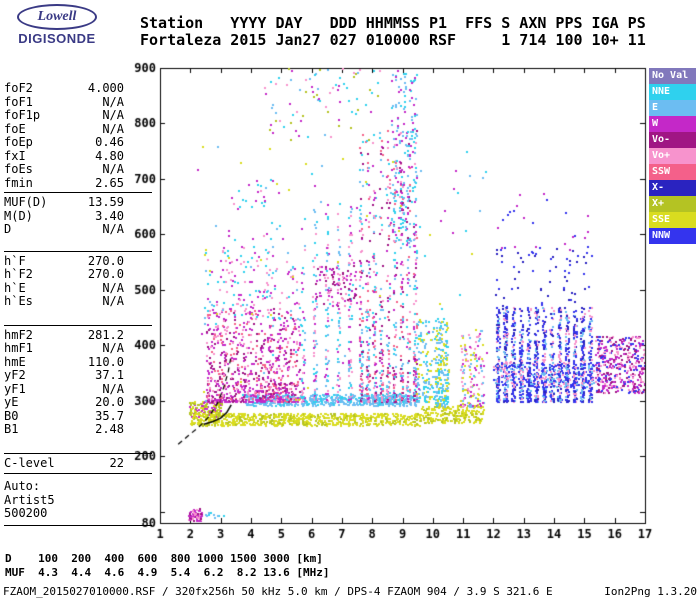  Describe the element at coordinates (15, 128) in the screenshot. I see `param-name: foE` at that location.